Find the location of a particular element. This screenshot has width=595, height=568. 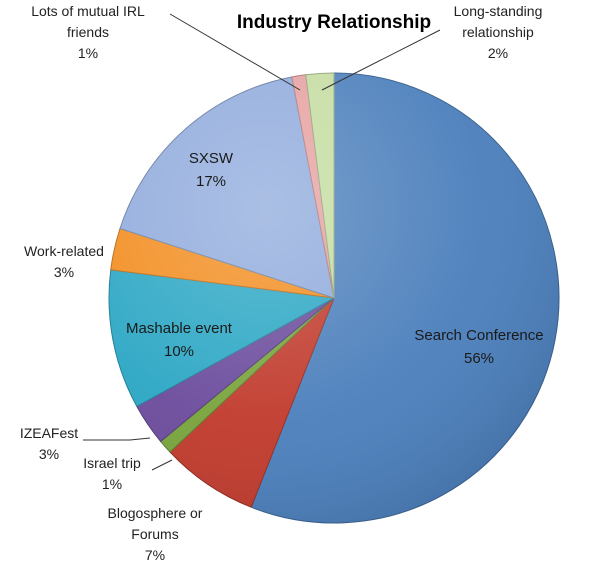

slice-label: Mashable event 10% is located at coordinates (179, 340).